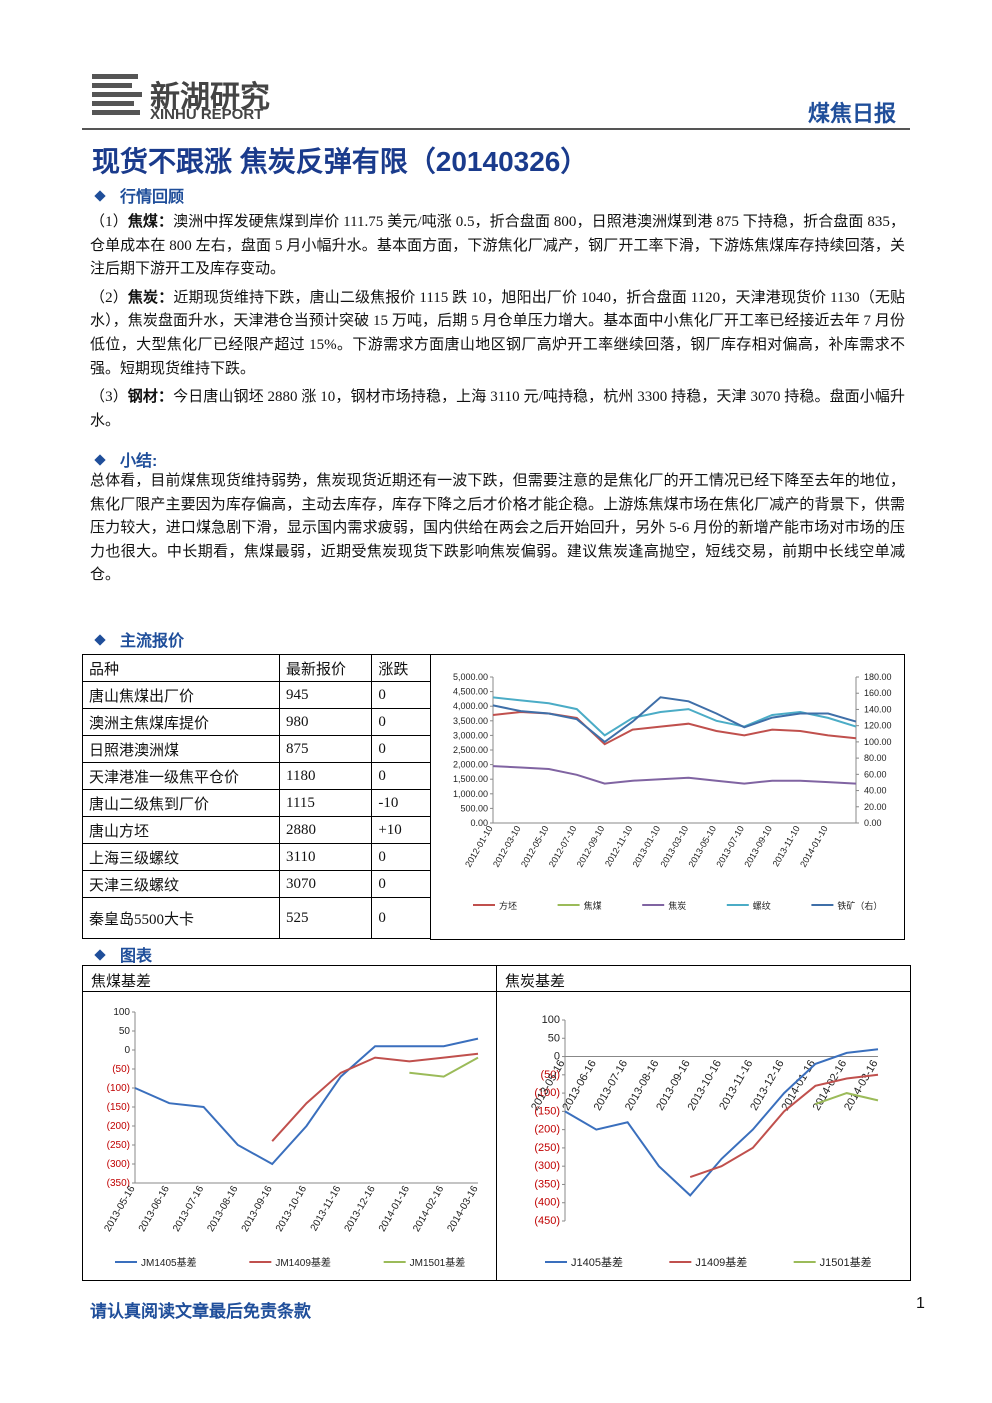 This screenshot has width=992, height=1403. Describe the element at coordinates (188, 1209) in the screenshot. I see `x-tick-label: 2013-07-16` at that location.